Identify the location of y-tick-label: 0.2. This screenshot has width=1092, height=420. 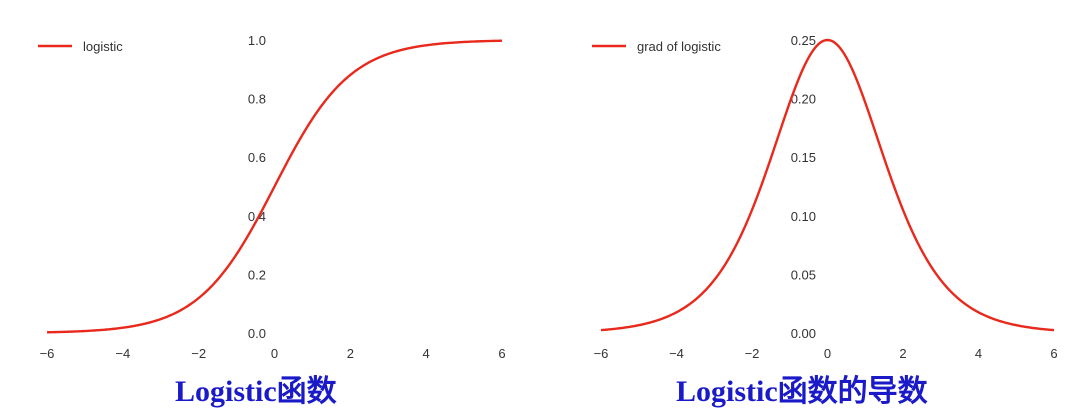
(257, 274).